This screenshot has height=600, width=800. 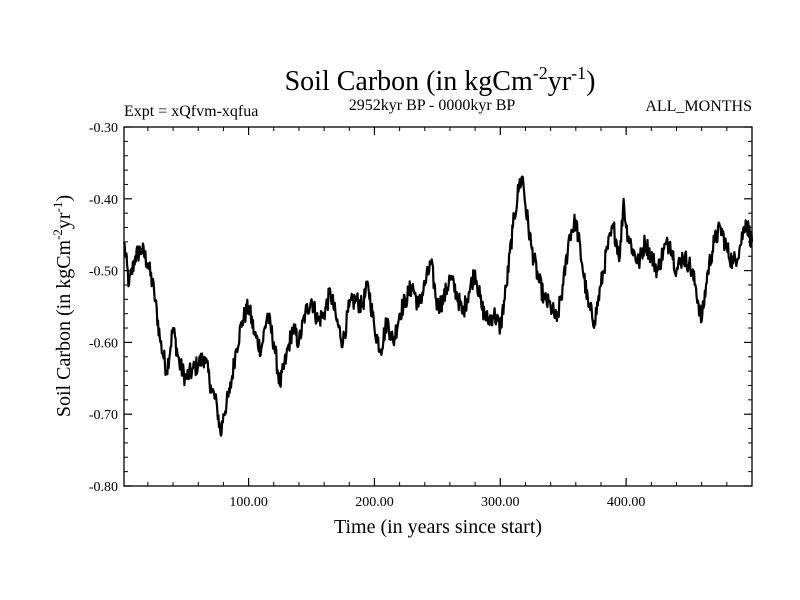 What do you see at coordinates (103, 343) in the screenshot?
I see `y-tick-label: -0.60` at bounding box center [103, 343].